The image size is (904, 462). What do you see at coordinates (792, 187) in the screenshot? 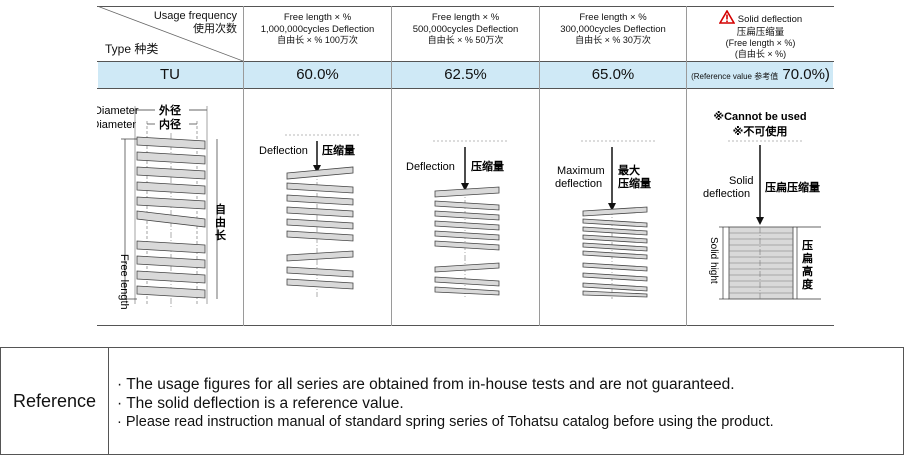
I see `solid-deflection-zh-label: 压扁压缩量` at bounding box center [792, 187].